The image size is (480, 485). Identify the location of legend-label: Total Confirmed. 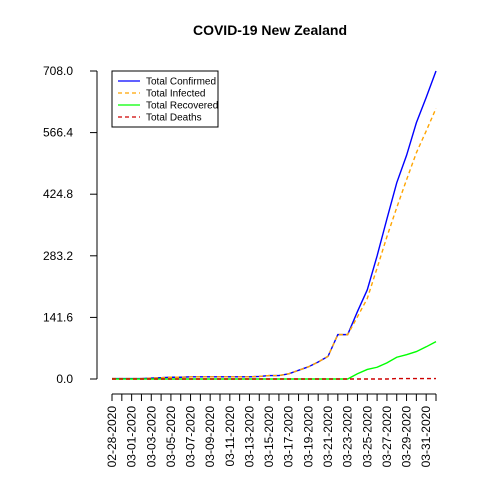
(181, 82).